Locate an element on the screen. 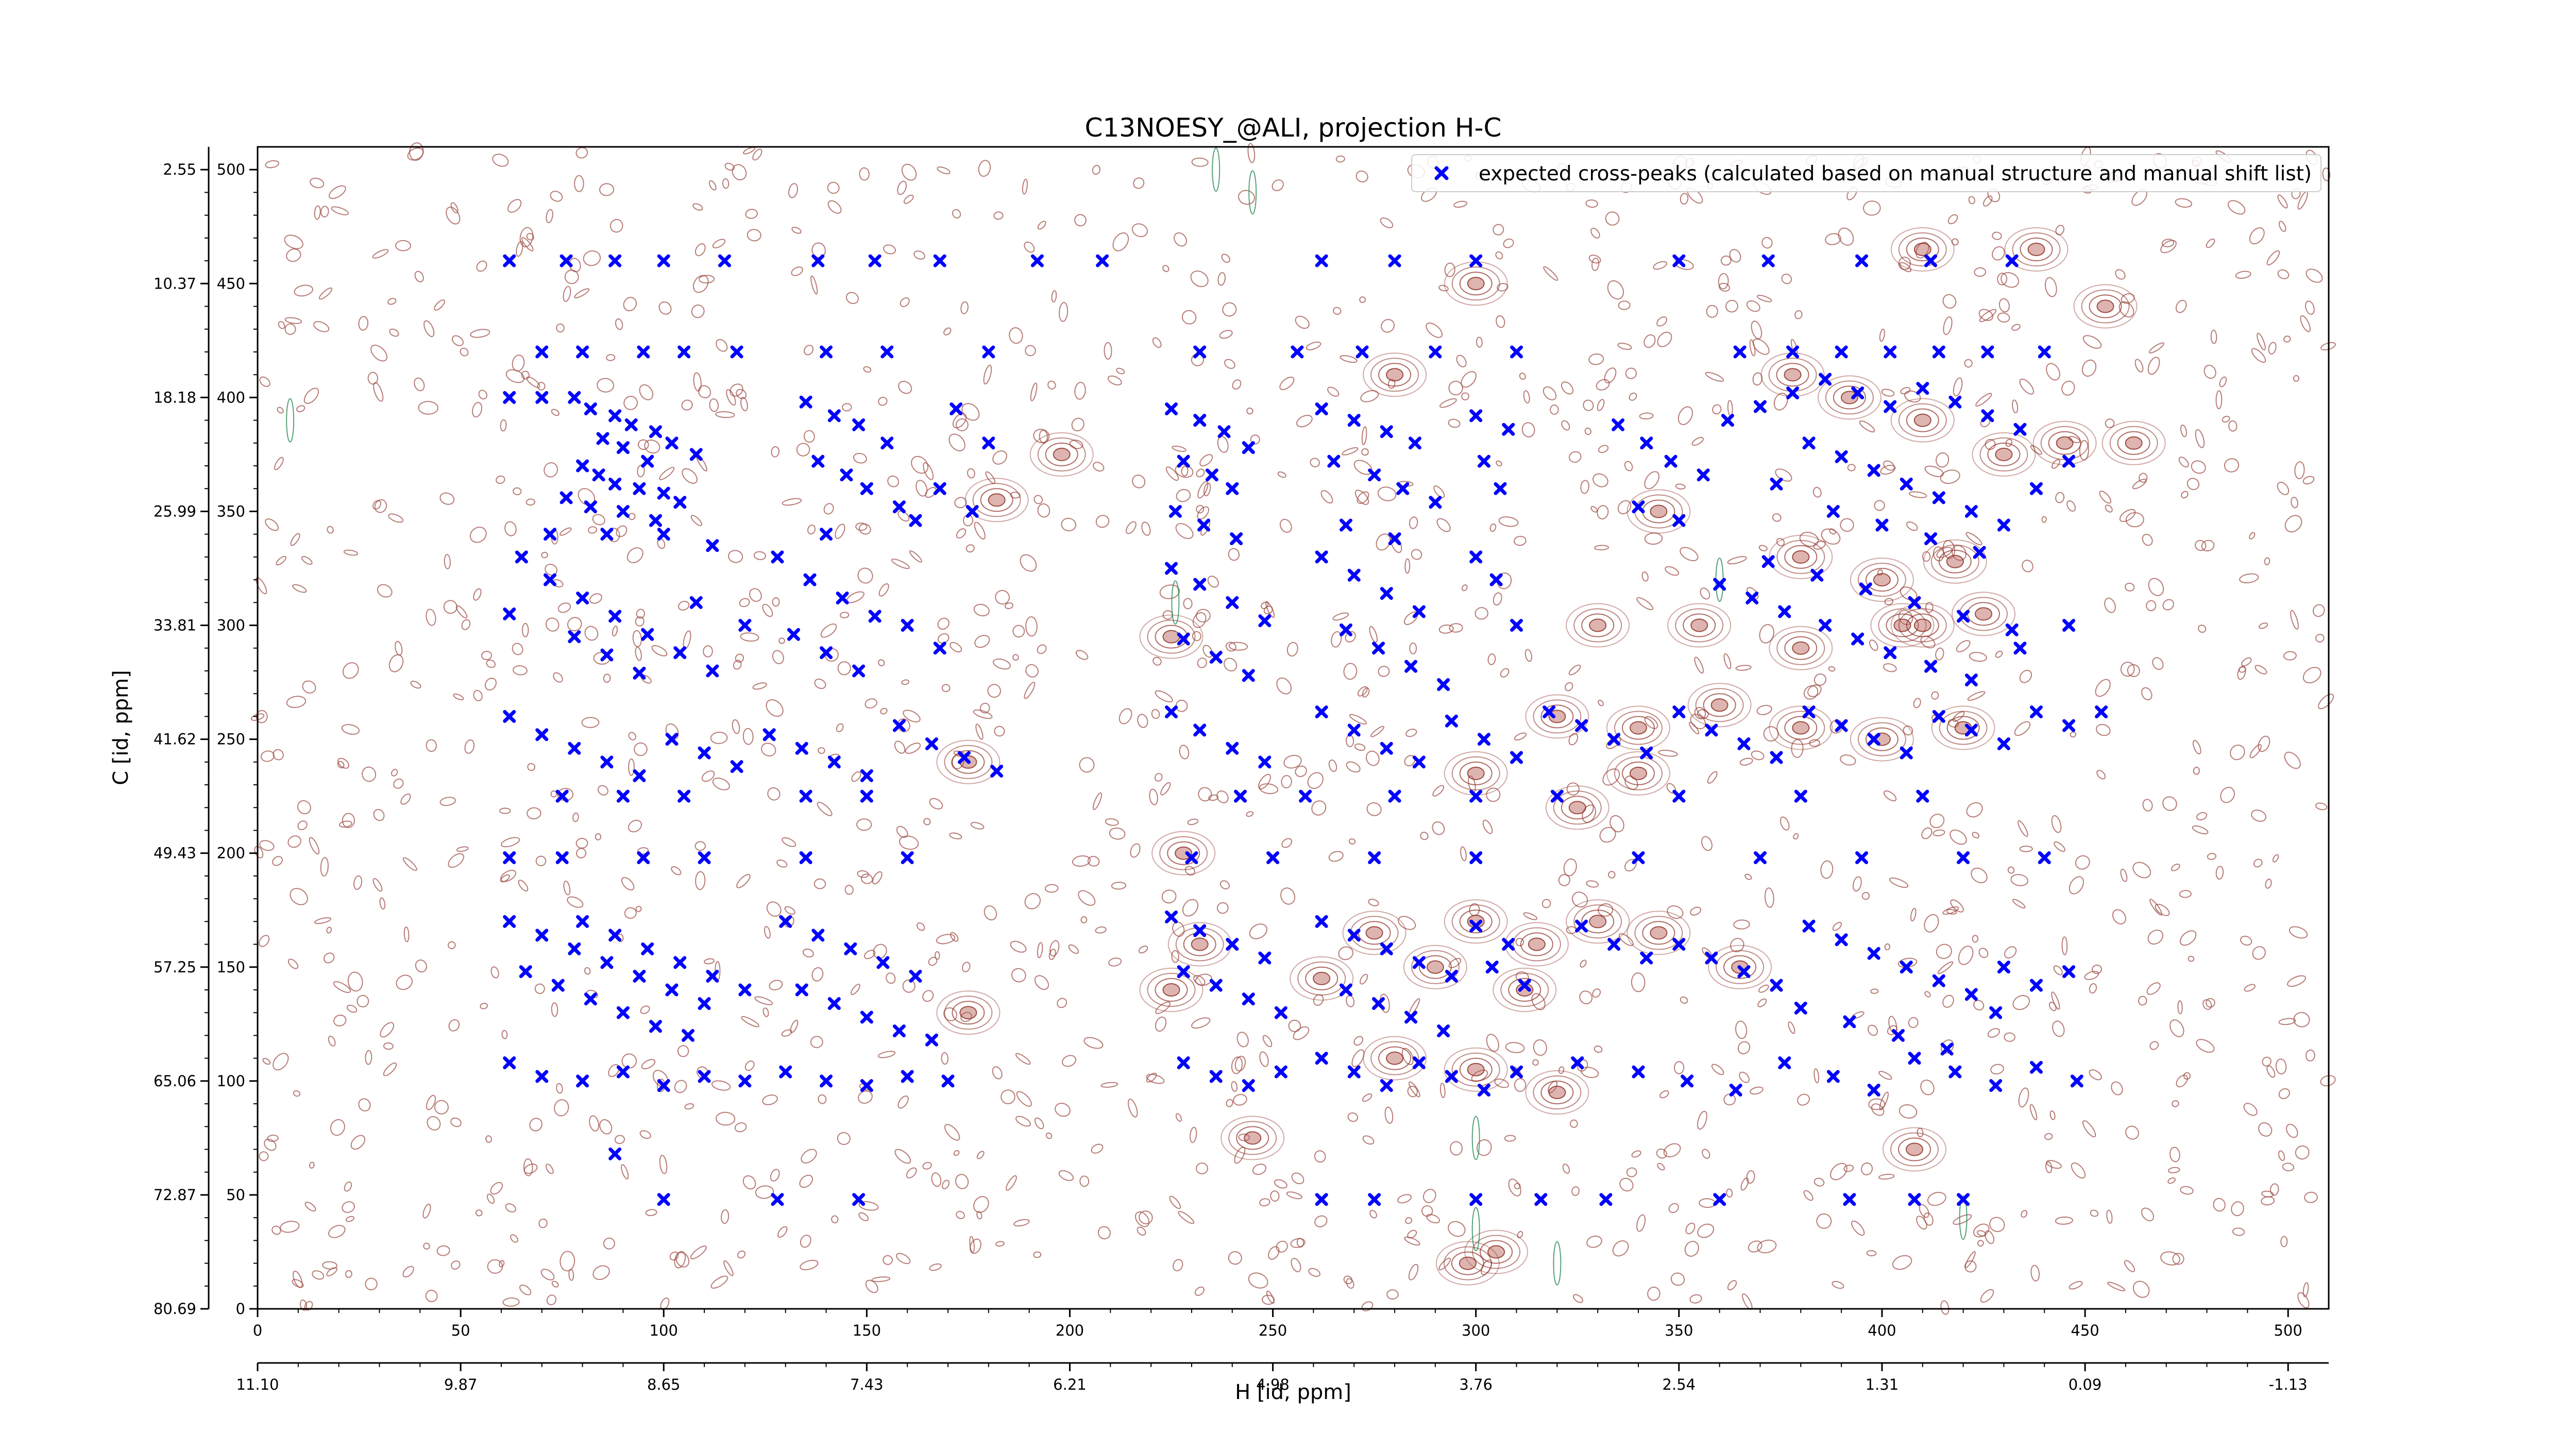 This screenshot has height=1449, width=2576. y-ppm-tick-label: 80.69 is located at coordinates (175, 1309).